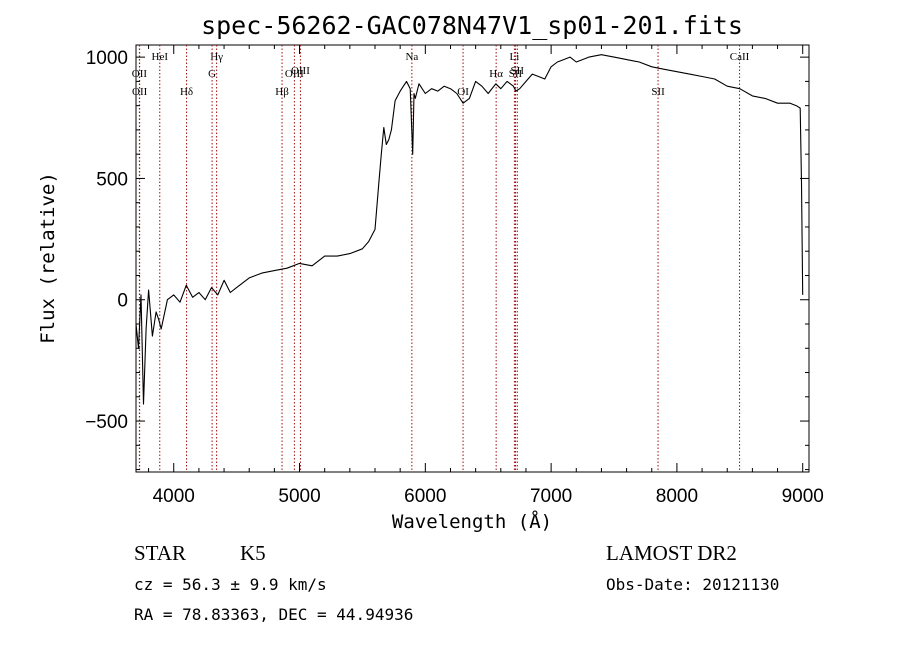 The height and width of the screenshot is (649, 900). I want to click on line-marker-label: G, so click(212, 74).